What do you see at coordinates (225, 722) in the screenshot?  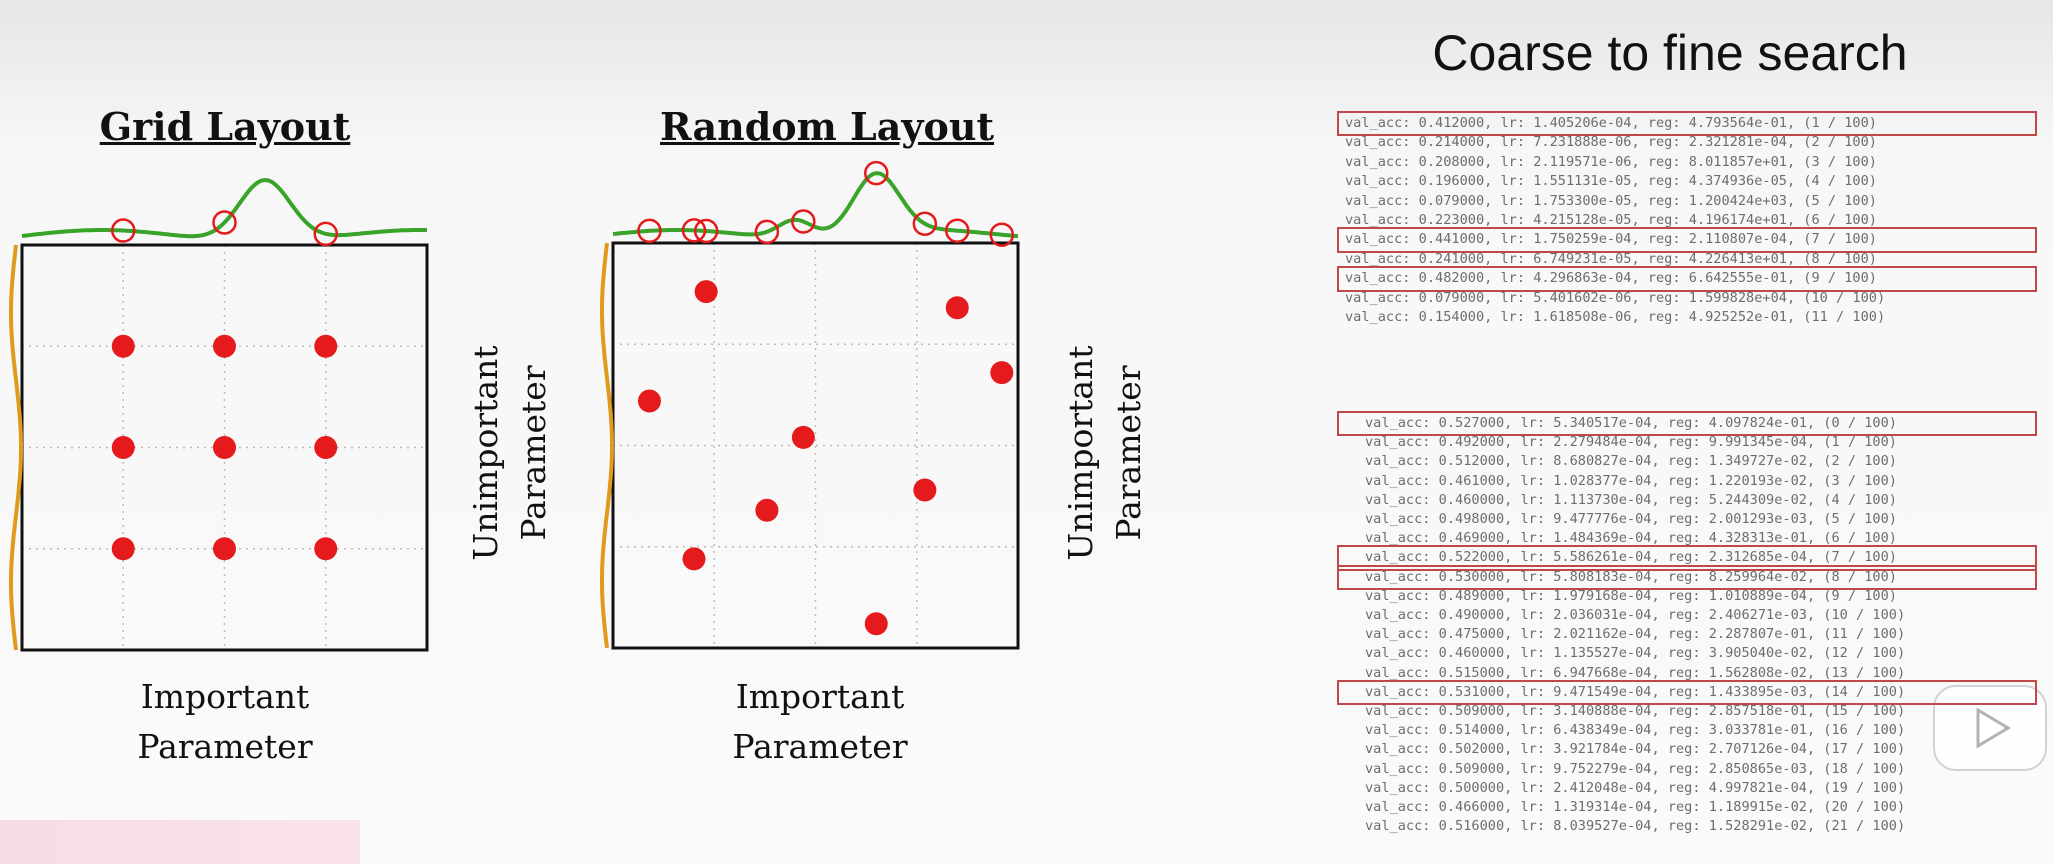 I see `grid-xlabel: Important Parameter` at bounding box center [225, 722].